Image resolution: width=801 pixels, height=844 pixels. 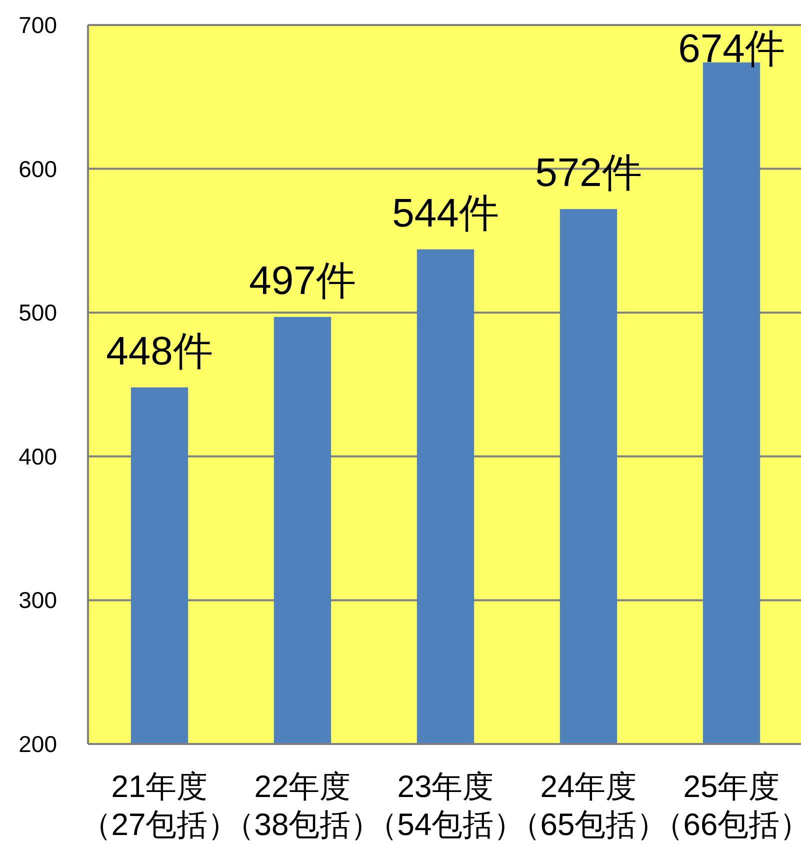 What do you see at coordinates (588, 173) in the screenshot?
I see `data-label: 572件` at bounding box center [588, 173].